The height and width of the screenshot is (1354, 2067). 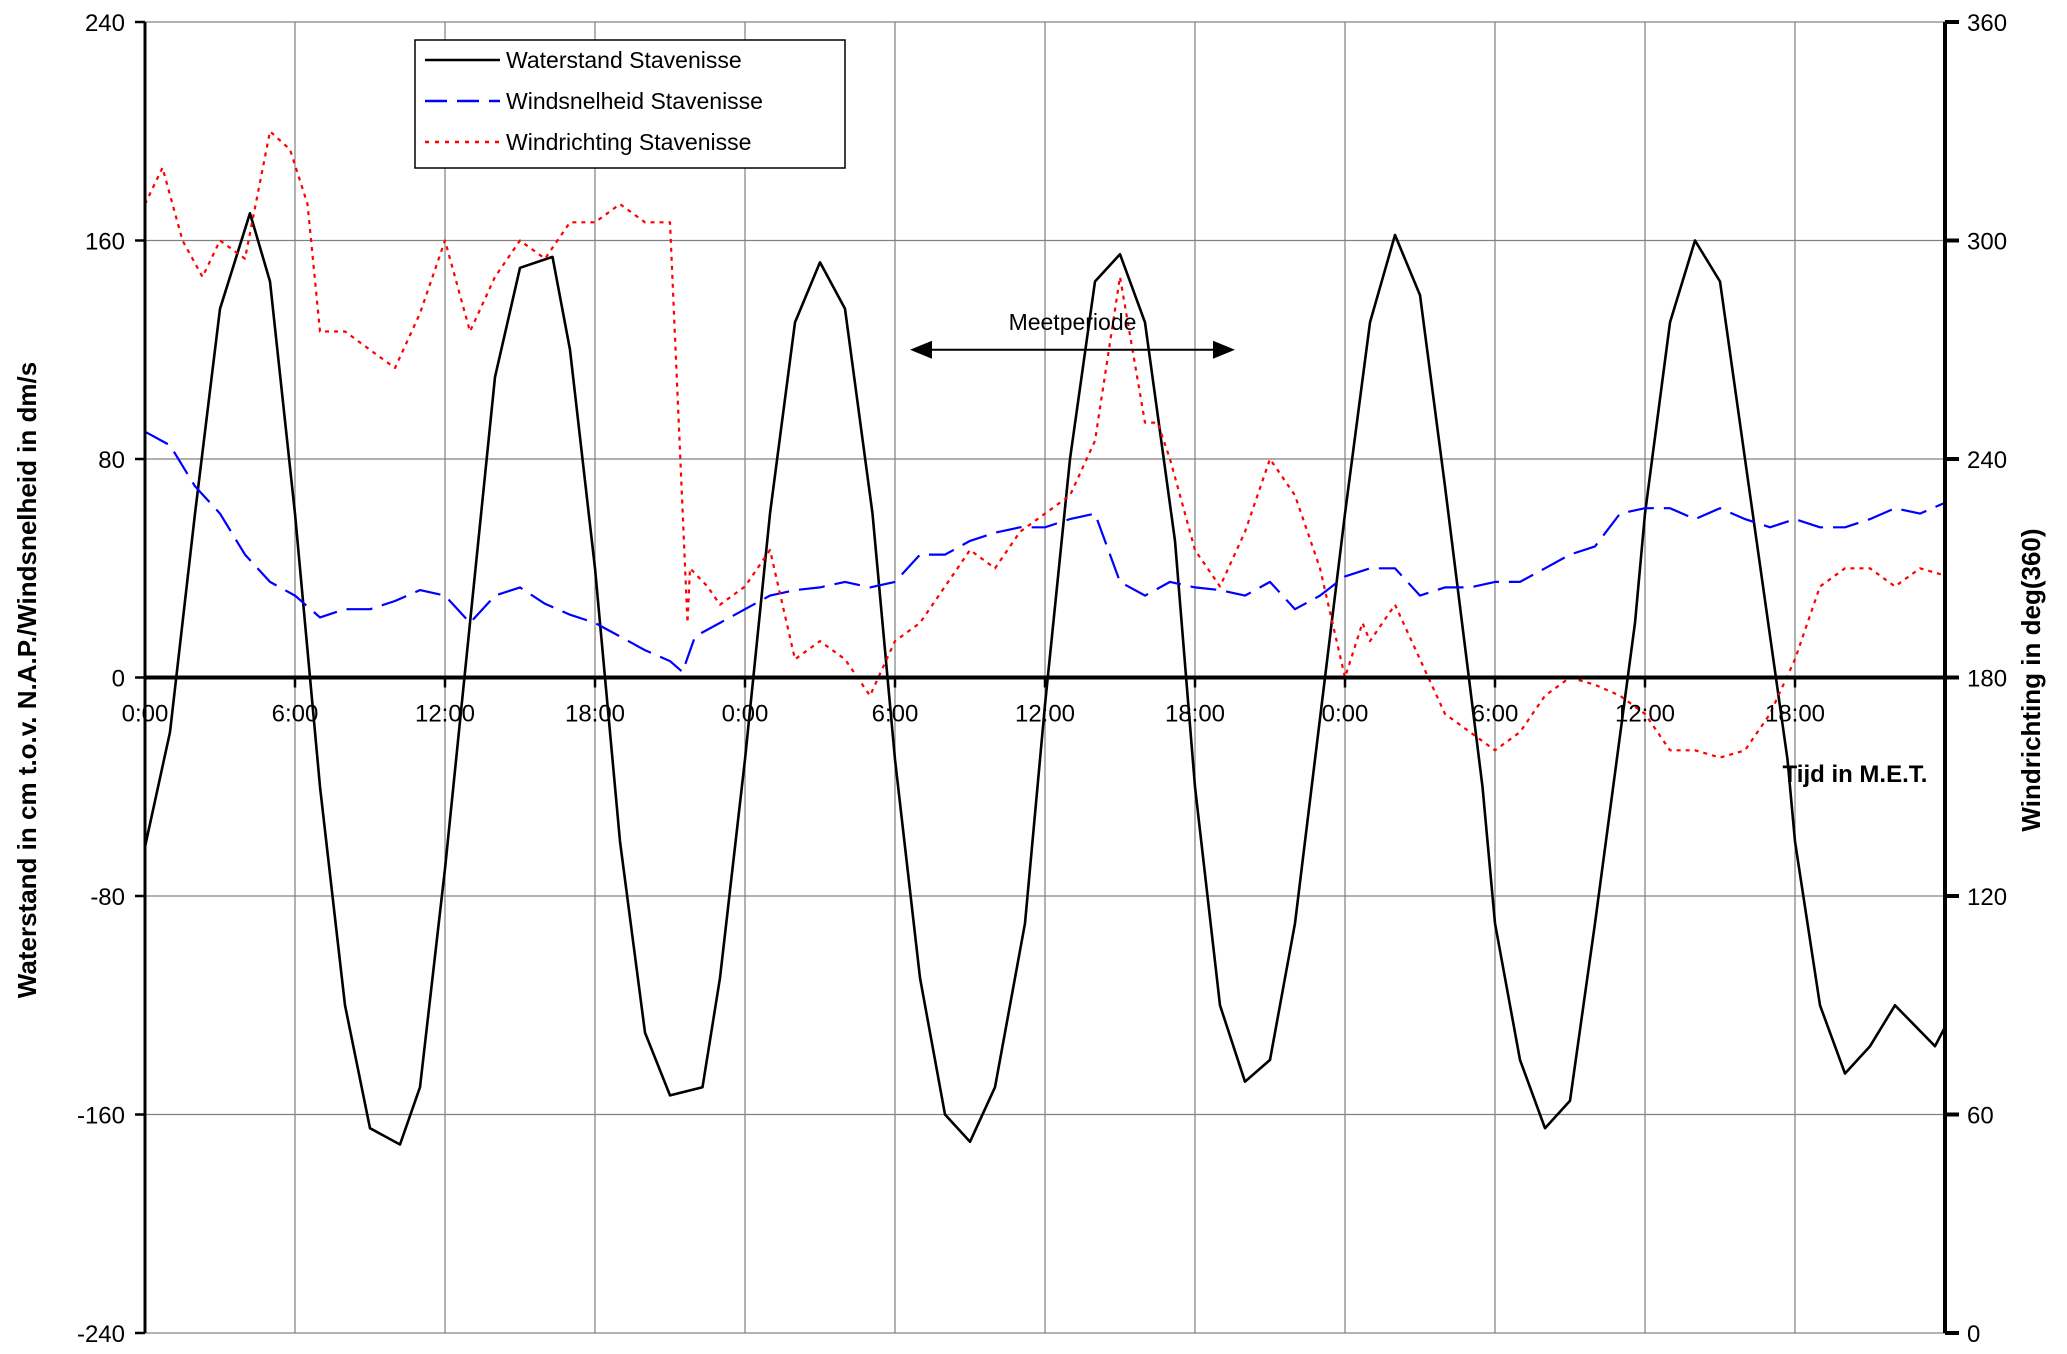 What do you see at coordinates (105, 242) in the screenshot?
I see `y-tick-label: 160` at bounding box center [105, 242].